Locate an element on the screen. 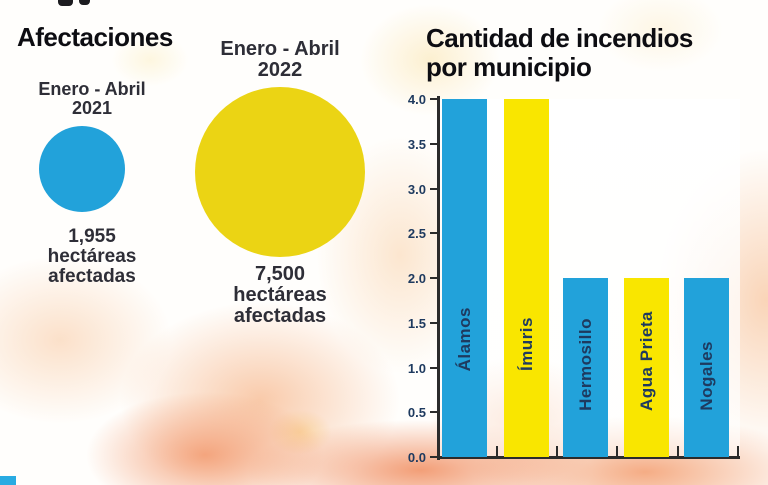 The image size is (768, 485). bar-3: Agua Prieta is located at coordinates (646, 367).